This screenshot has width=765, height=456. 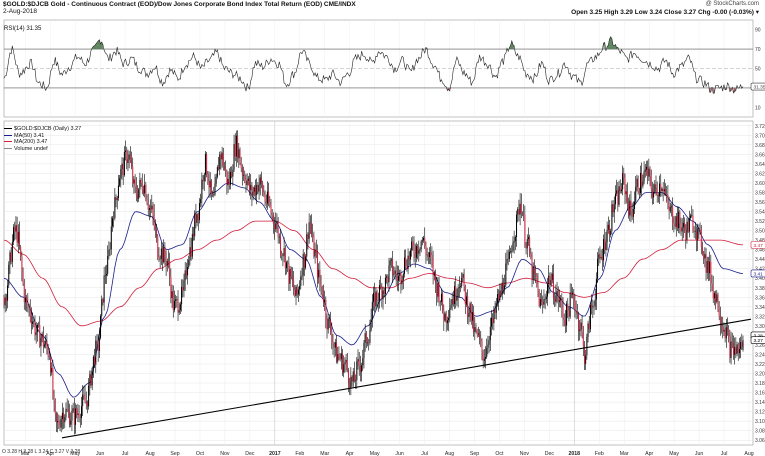 I want to click on price-tick-label: 3.14, so click(x=760, y=403).